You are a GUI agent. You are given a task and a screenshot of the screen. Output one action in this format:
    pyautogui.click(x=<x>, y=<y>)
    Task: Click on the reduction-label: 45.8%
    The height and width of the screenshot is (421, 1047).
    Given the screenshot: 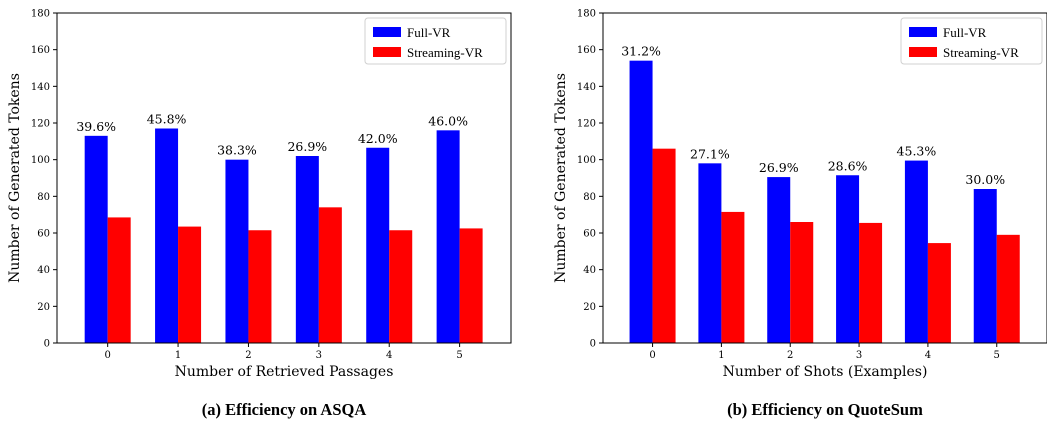 What is the action you would take?
    pyautogui.click(x=167, y=119)
    